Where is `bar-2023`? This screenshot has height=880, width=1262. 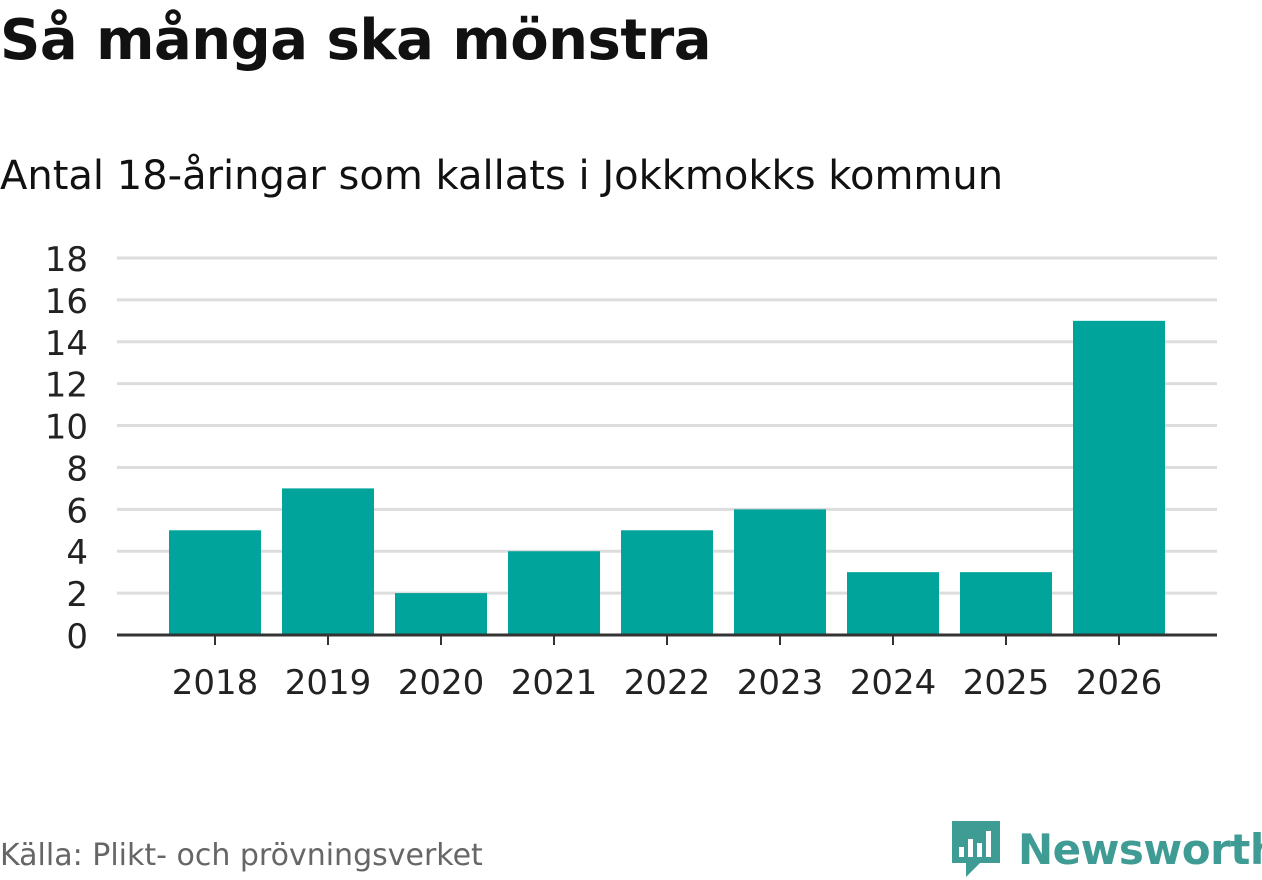 bar-2023 is located at coordinates (780, 572).